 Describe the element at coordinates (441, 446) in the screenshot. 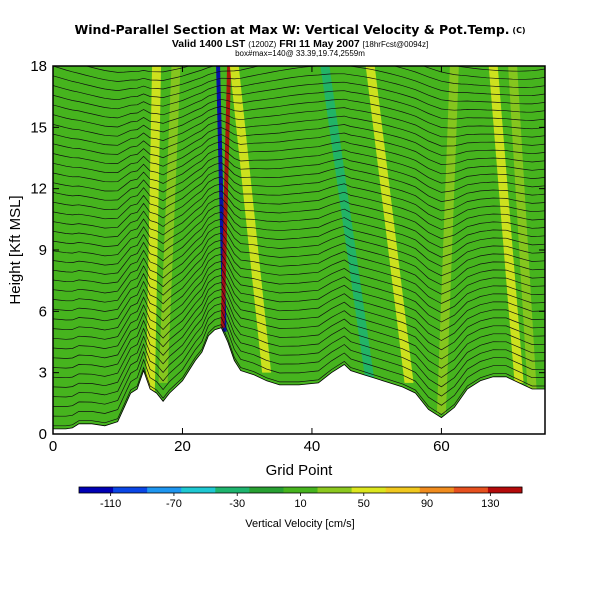

I see `x-tick-label: 60` at that location.